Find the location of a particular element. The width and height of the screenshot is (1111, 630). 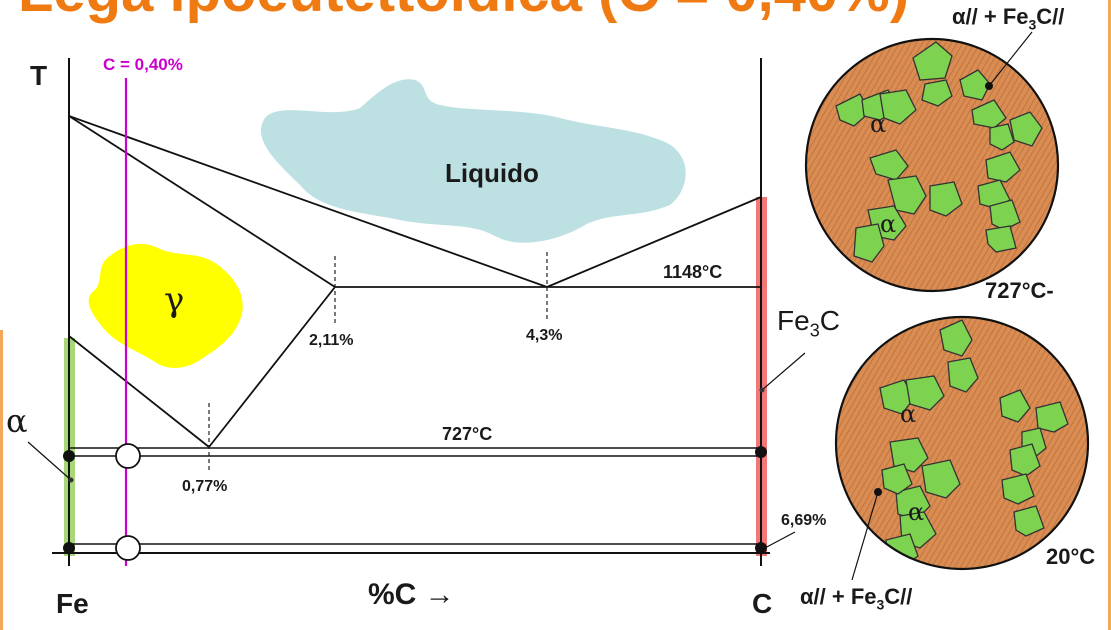

669-leader is located at coordinates (779, 540).